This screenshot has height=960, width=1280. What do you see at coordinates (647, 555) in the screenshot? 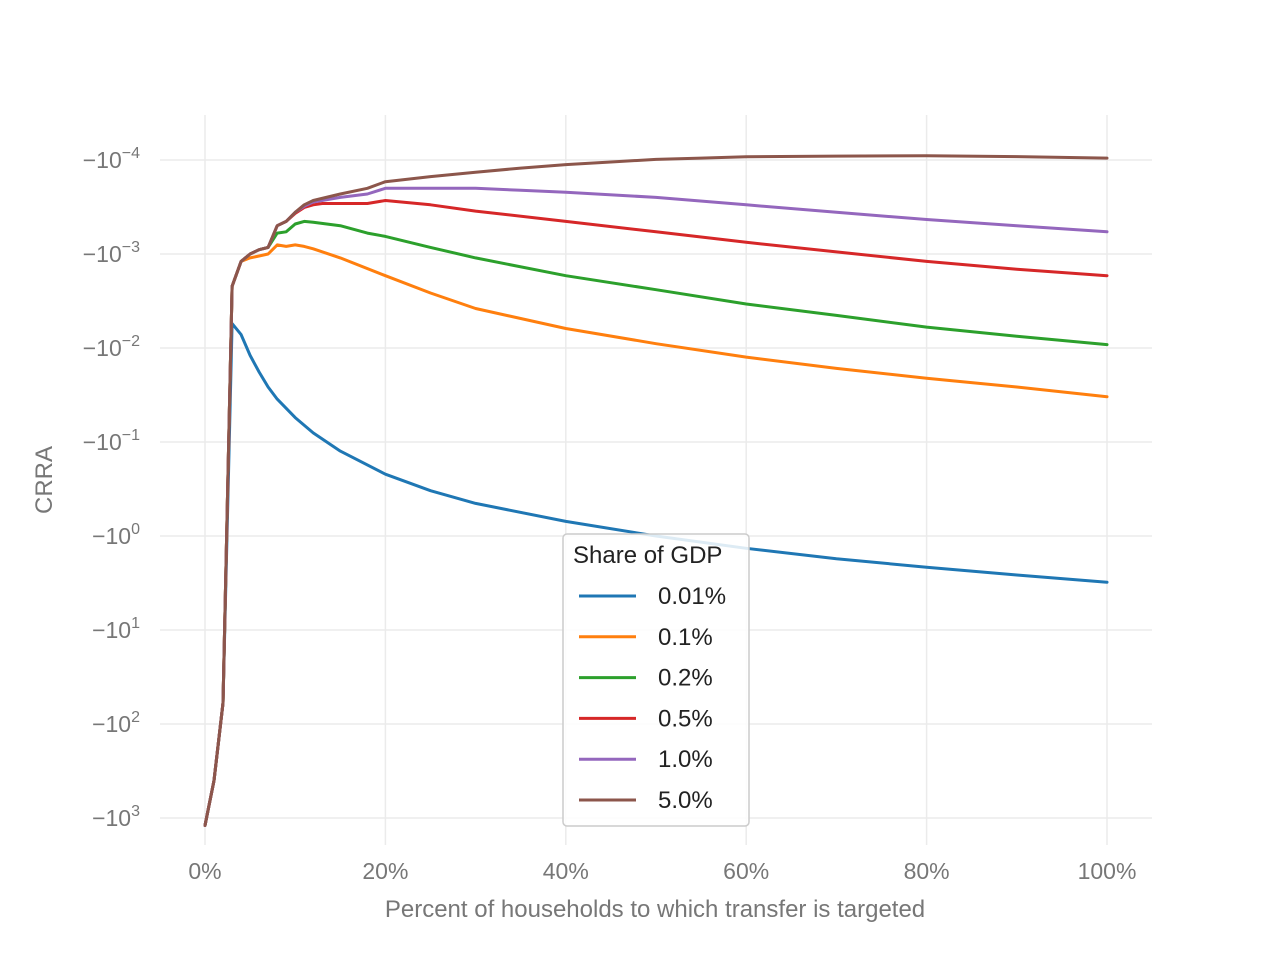
I see `legend-title: Share of GDP` at bounding box center [647, 555].